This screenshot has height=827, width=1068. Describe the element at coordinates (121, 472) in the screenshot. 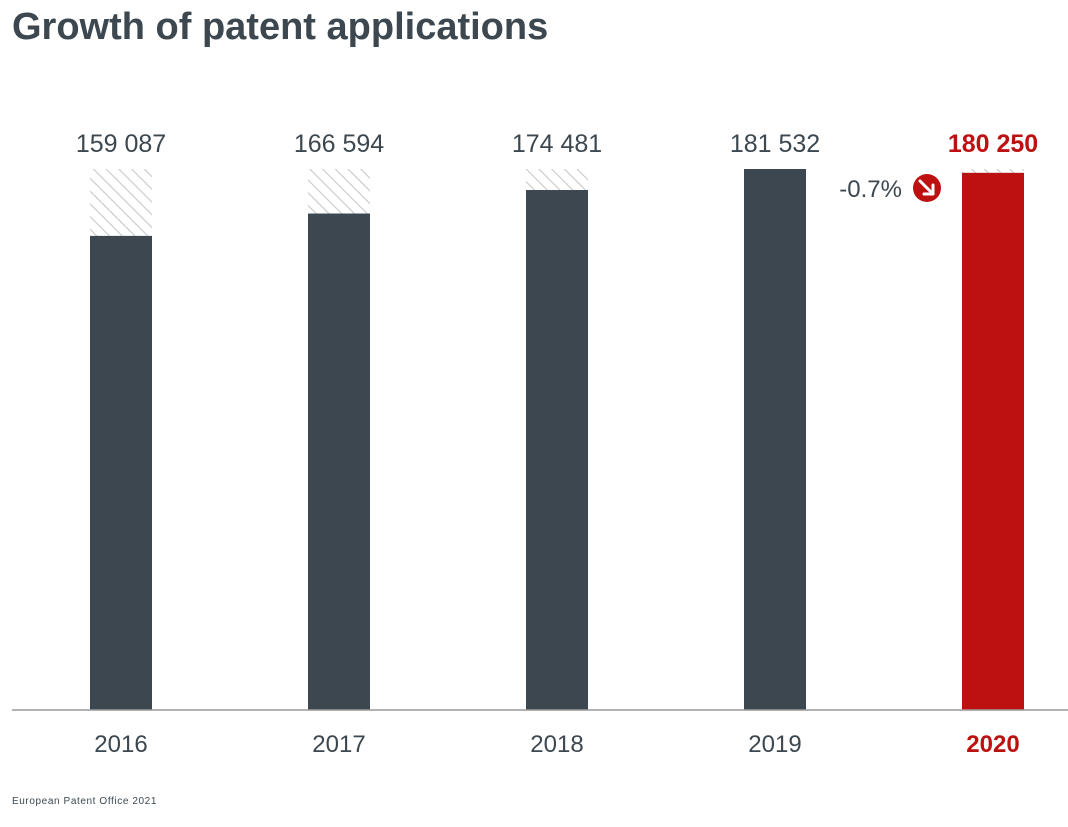

I see `bar-2016` at that location.